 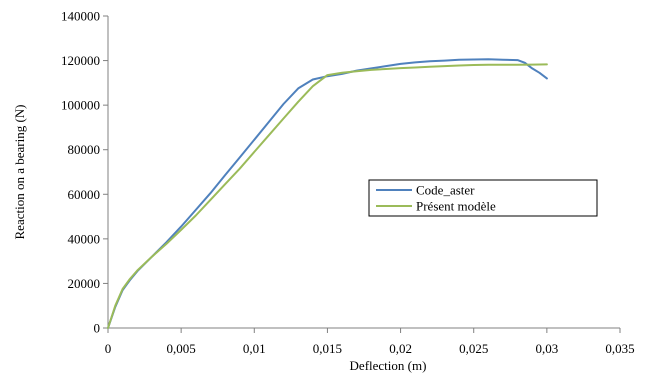 What do you see at coordinates (84, 194) in the screenshot?
I see `y-tick-label: 60000` at bounding box center [84, 194].